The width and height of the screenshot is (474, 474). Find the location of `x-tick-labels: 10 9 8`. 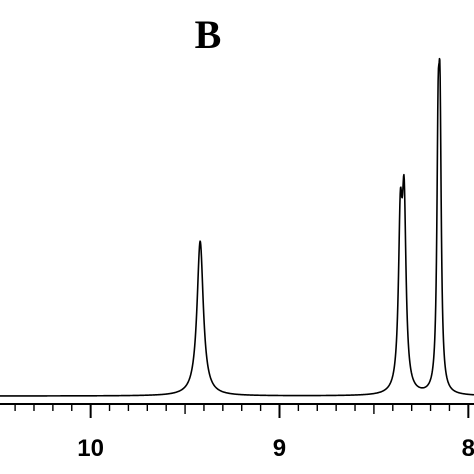

x-tick-labels: 10 9 8 is located at coordinates (275, 448).